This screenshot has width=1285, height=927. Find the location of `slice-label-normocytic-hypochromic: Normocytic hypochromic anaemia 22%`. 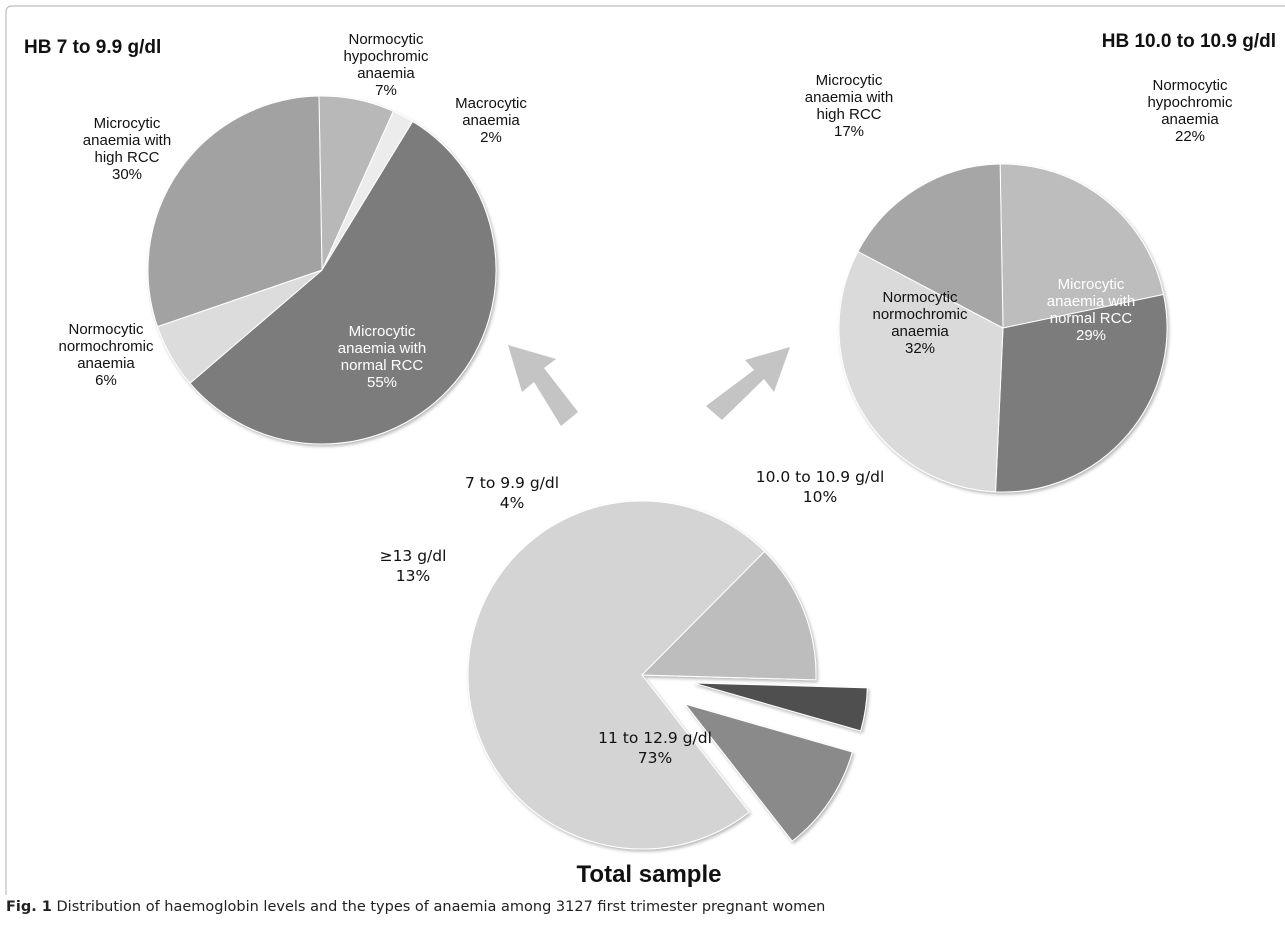

slice-label-normocytic-hypochromic: Normocytic hypochromic anaemia 22% is located at coordinates (1190, 111).